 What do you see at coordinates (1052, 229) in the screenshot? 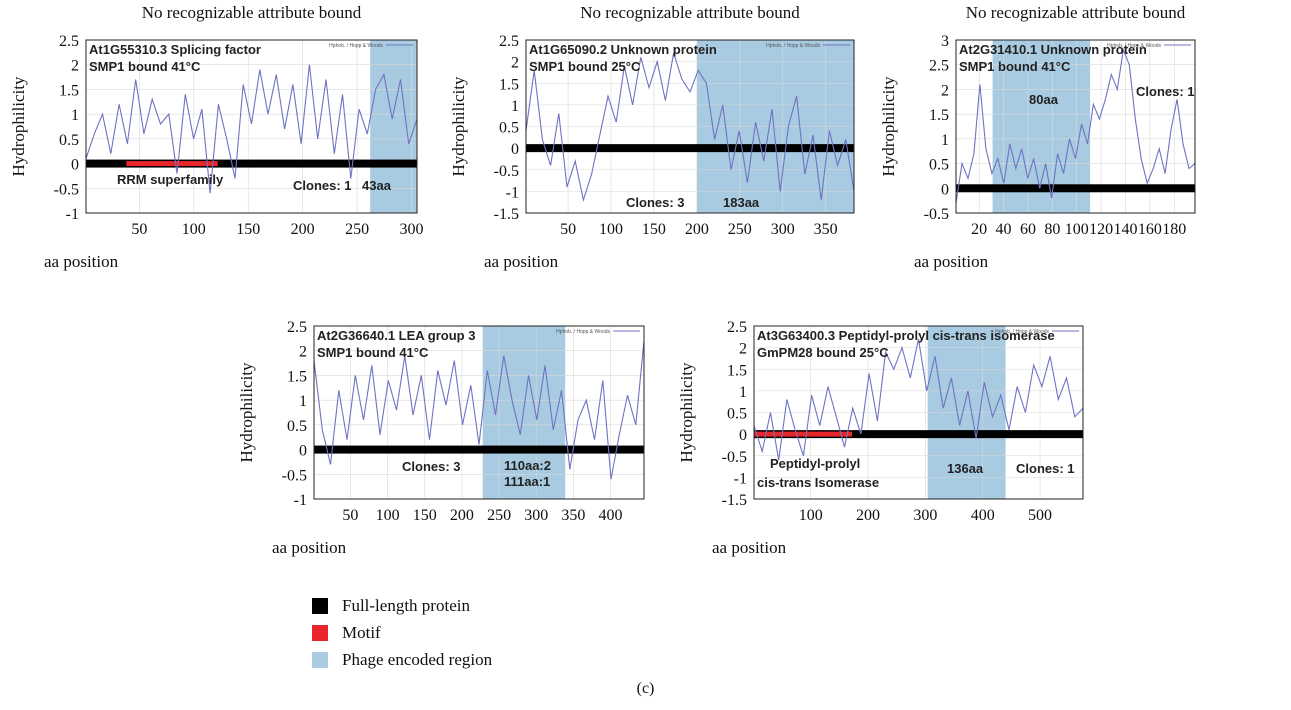
I see `x-tick-label: 80` at bounding box center [1052, 229].